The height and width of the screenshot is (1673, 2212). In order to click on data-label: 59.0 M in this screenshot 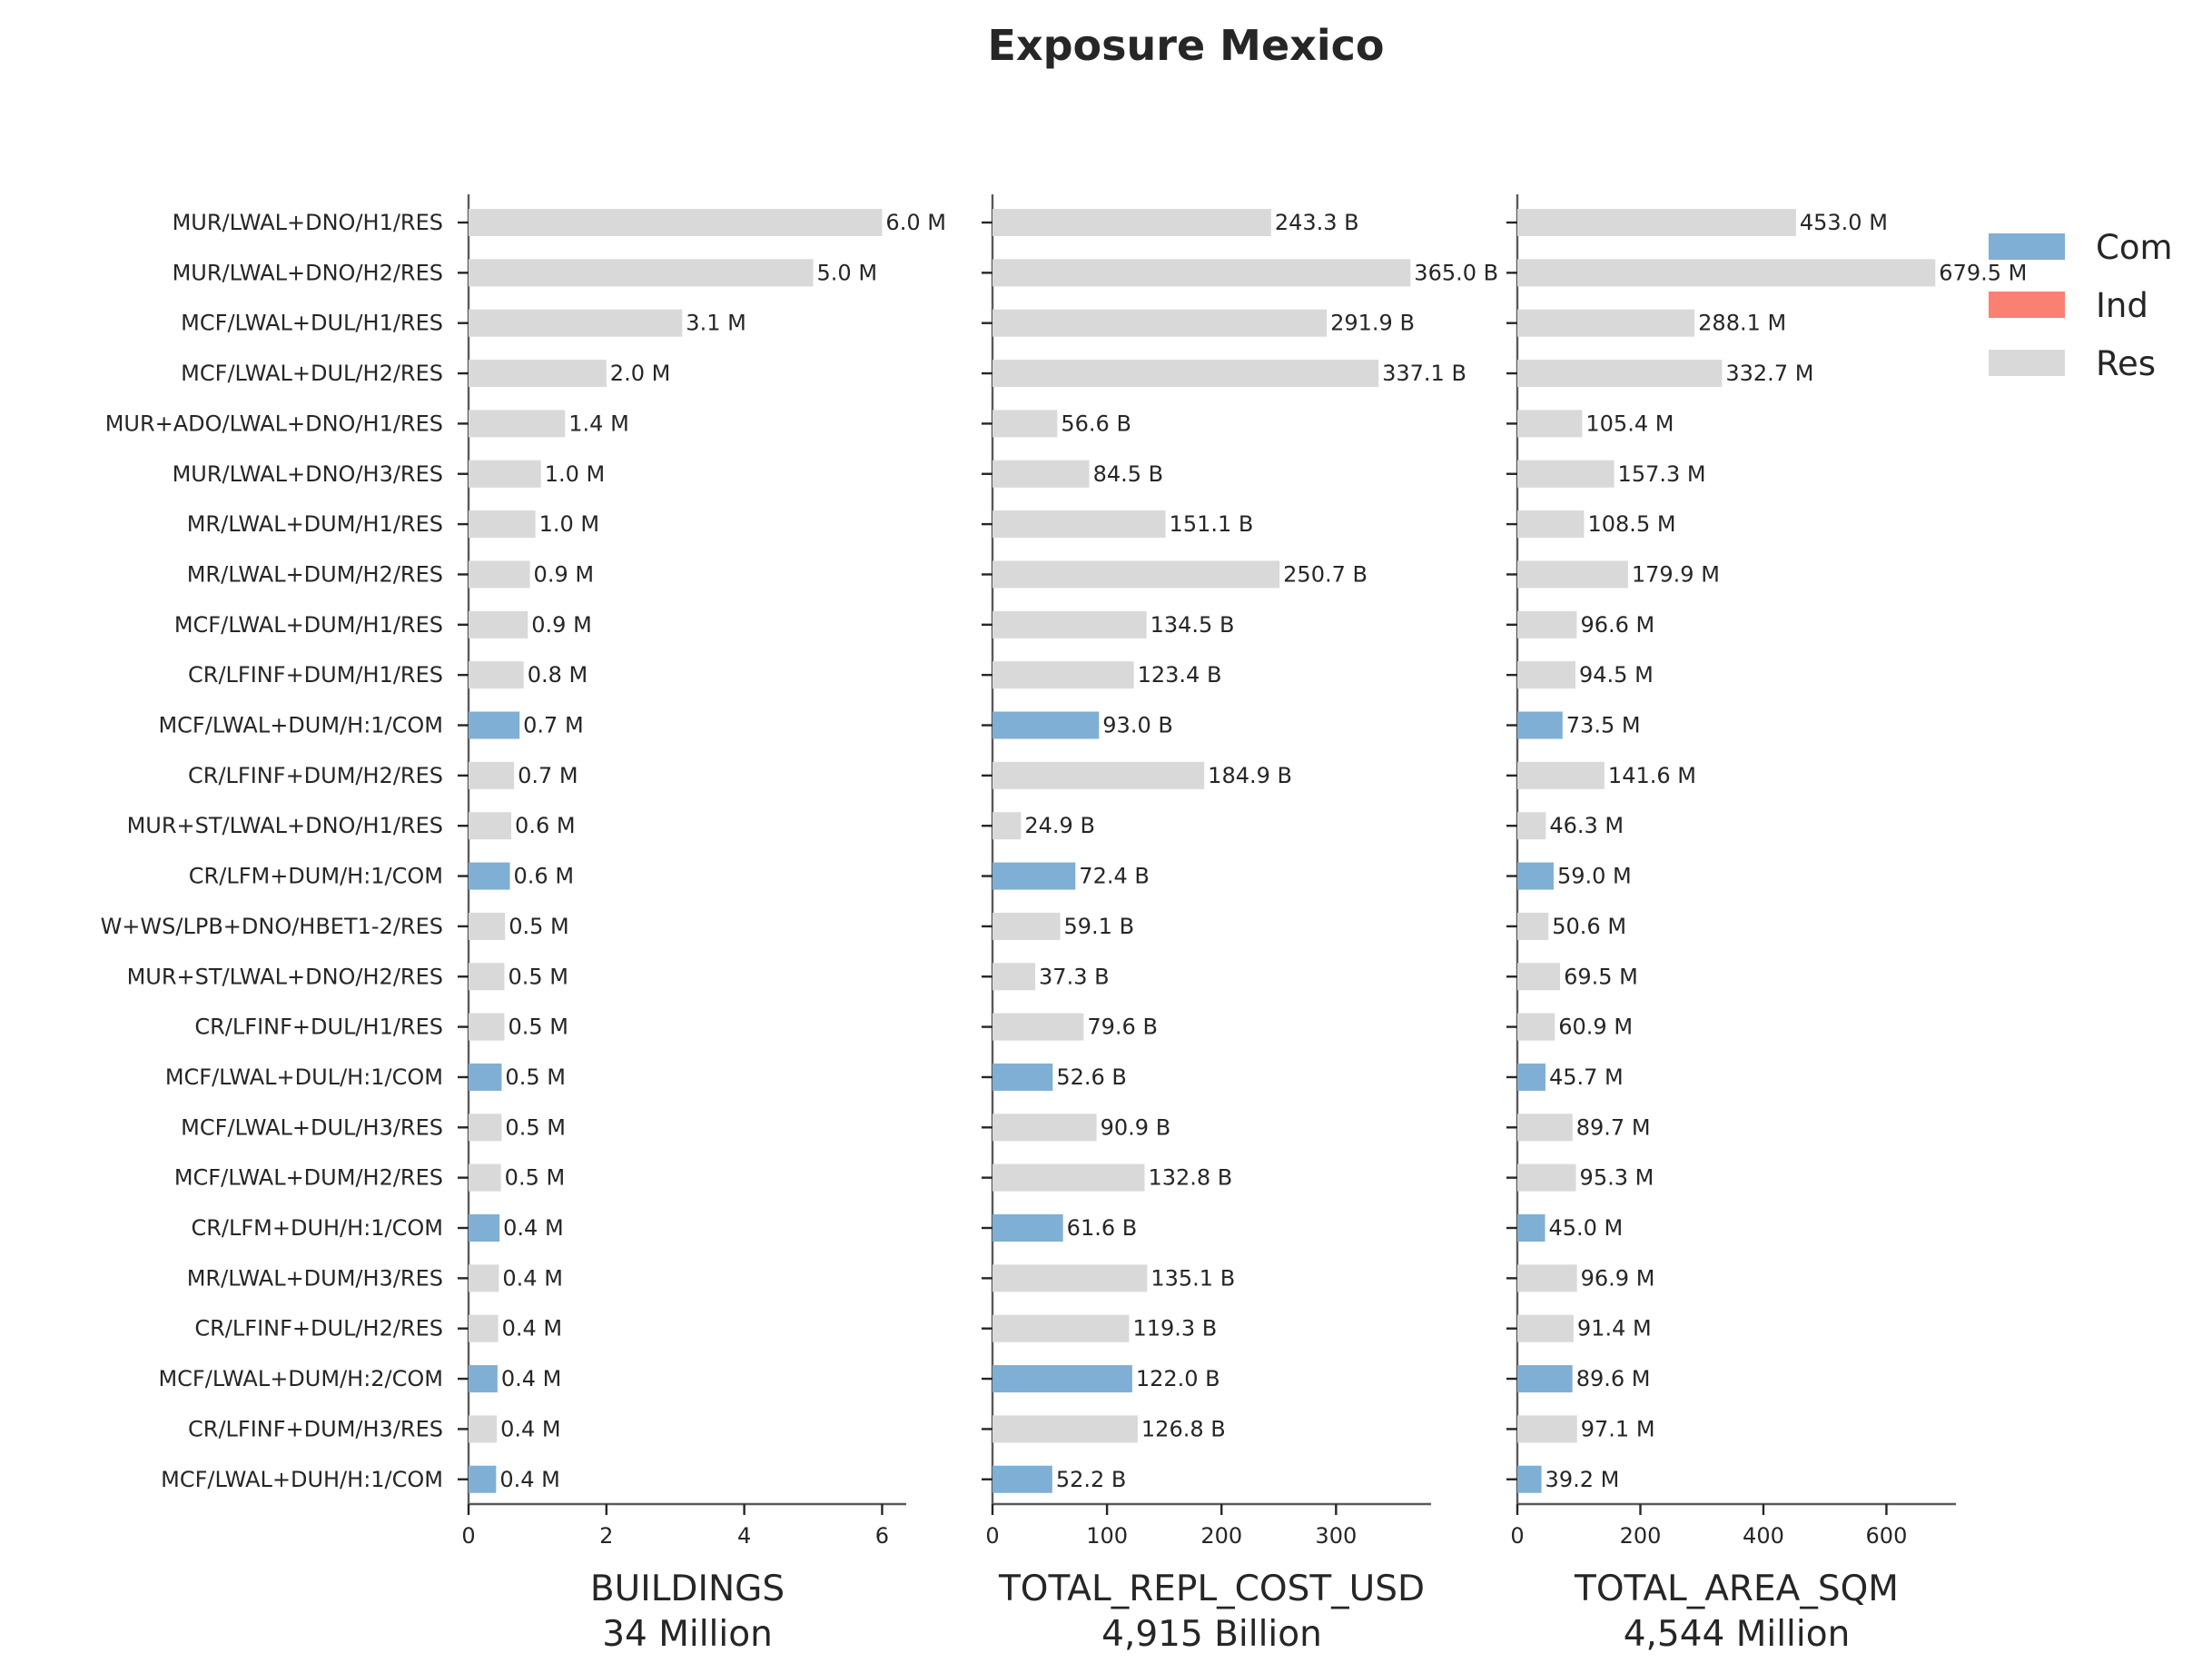, I will do `click(1594, 876)`.